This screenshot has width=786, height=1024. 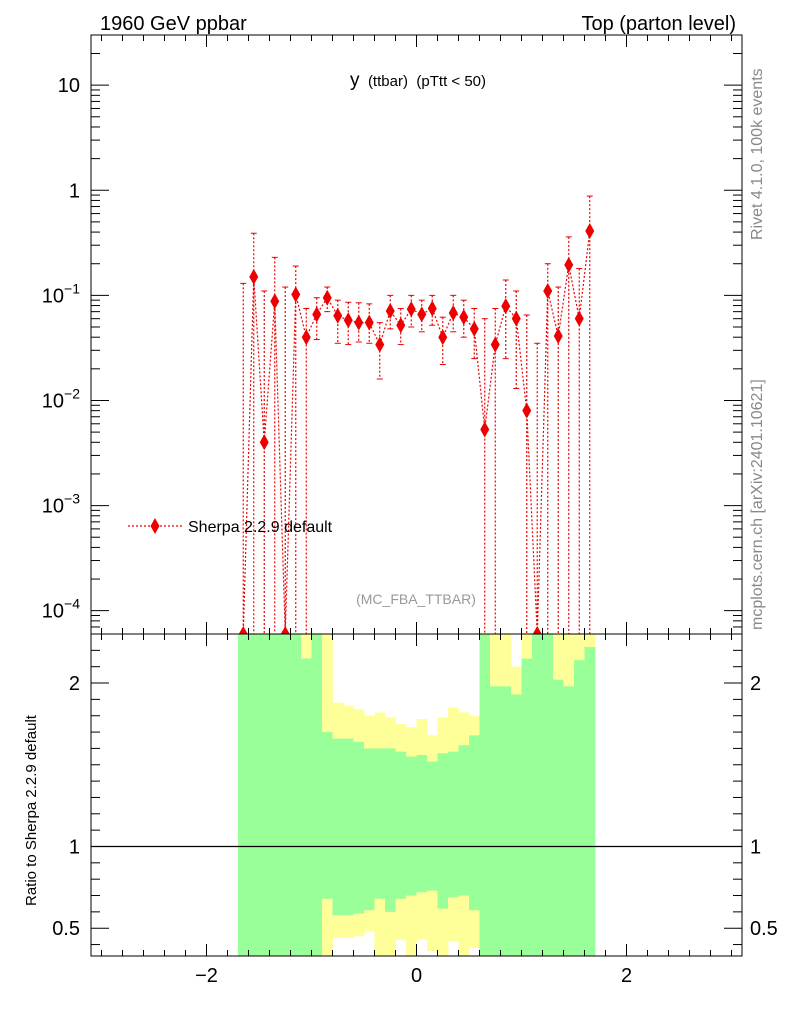 I want to click on ratio-y-tick-label-right: 1, so click(x=755, y=847).